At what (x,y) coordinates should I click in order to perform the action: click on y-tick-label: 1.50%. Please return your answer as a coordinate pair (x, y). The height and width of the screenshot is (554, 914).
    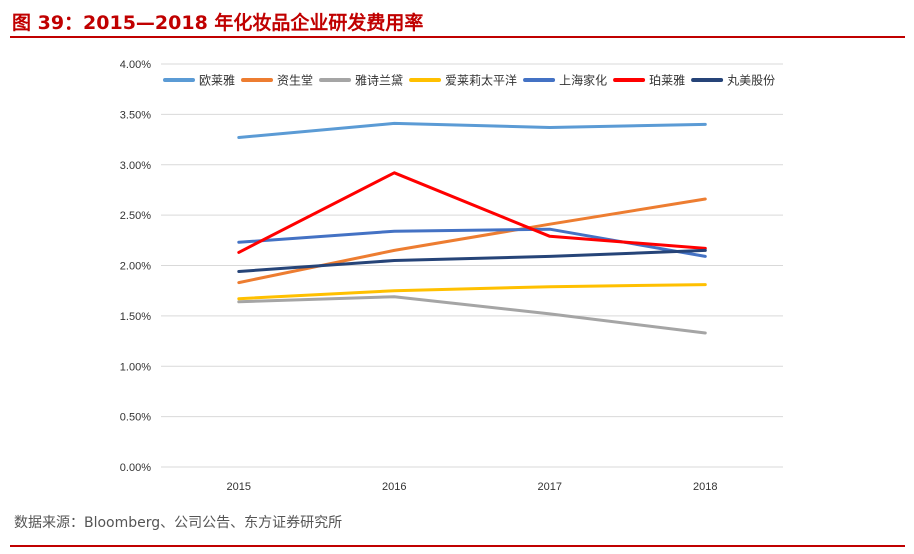
    Looking at the image, I should click on (135, 317).